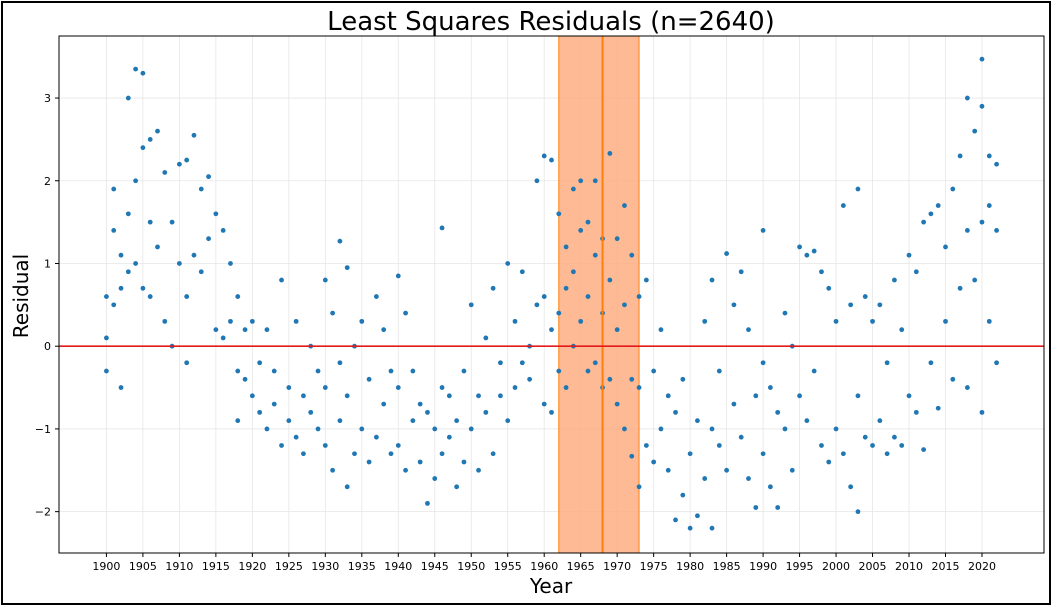 The image size is (1056, 610). What do you see at coordinates (836, 566) in the screenshot?
I see `x-tick-label: 2000` at bounding box center [836, 566].